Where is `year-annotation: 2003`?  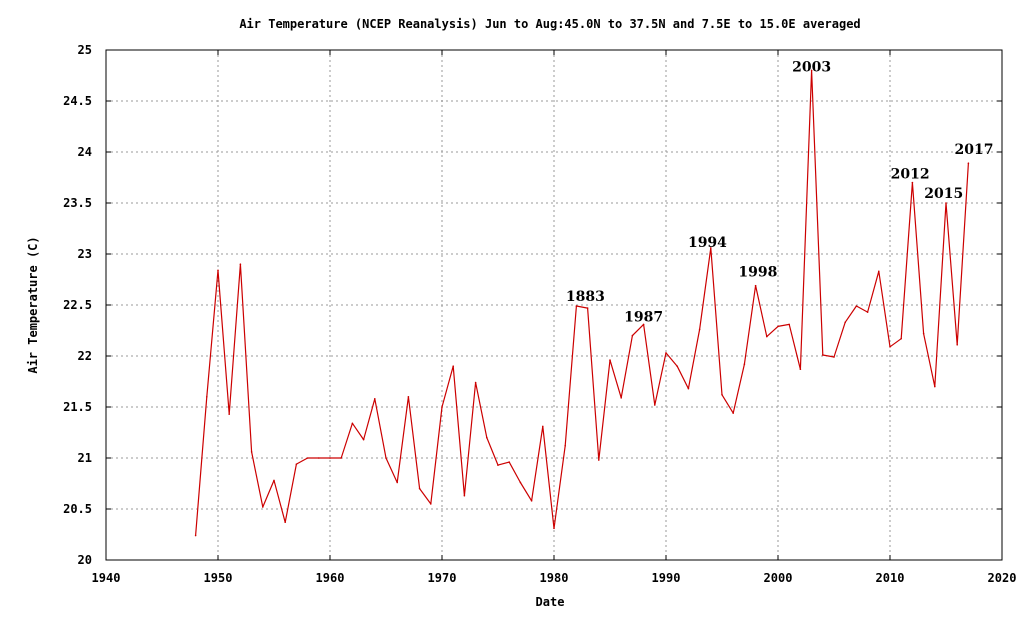 year-annotation: 2003 is located at coordinates (811, 68).